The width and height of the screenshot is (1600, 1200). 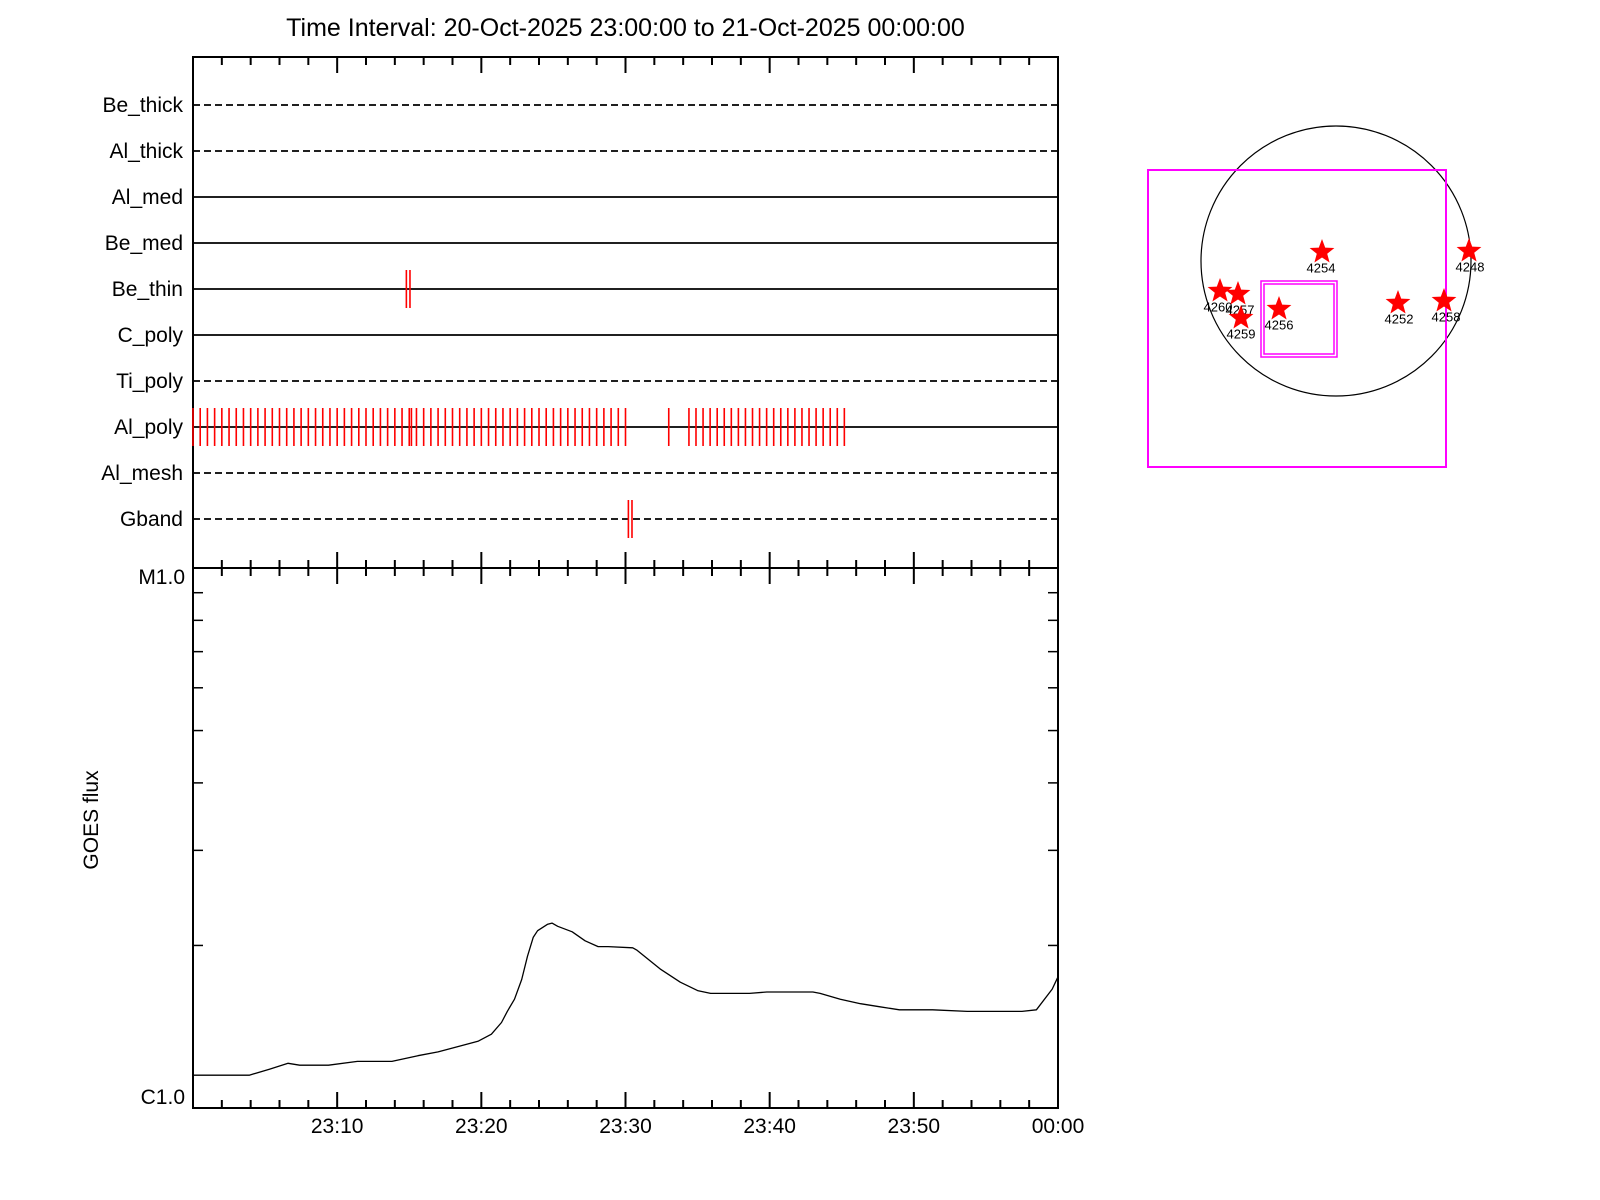 I want to click on active-region-label-4259: 4259, so click(x=1241, y=334).